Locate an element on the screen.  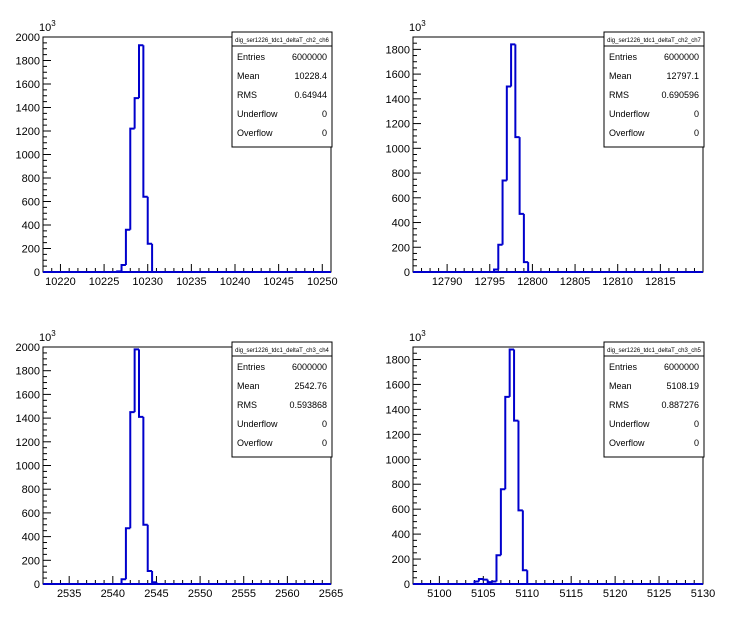
histogram-series is located at coordinates (558, 158).